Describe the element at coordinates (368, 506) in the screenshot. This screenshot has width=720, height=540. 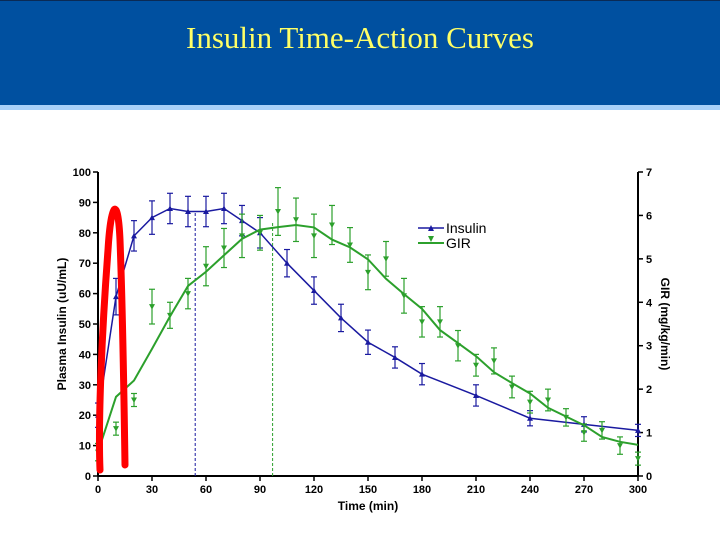
I see `x-axis-label: Time (min)` at that location.